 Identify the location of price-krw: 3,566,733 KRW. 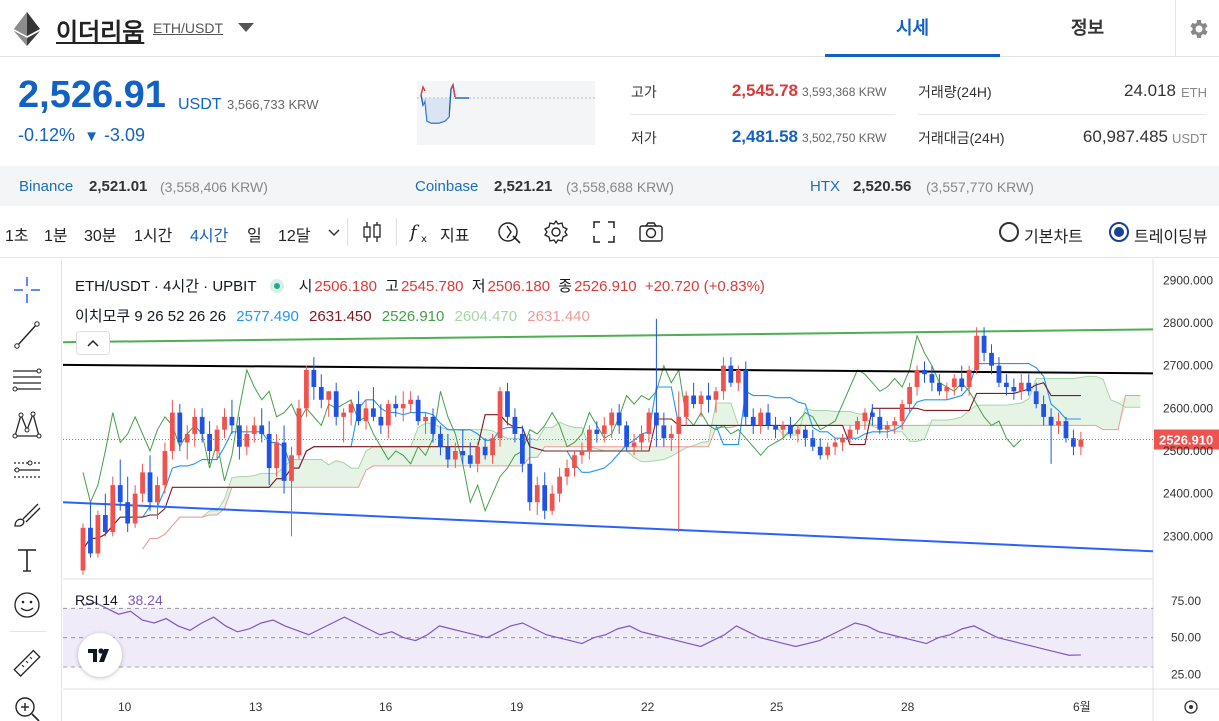
(273, 104).